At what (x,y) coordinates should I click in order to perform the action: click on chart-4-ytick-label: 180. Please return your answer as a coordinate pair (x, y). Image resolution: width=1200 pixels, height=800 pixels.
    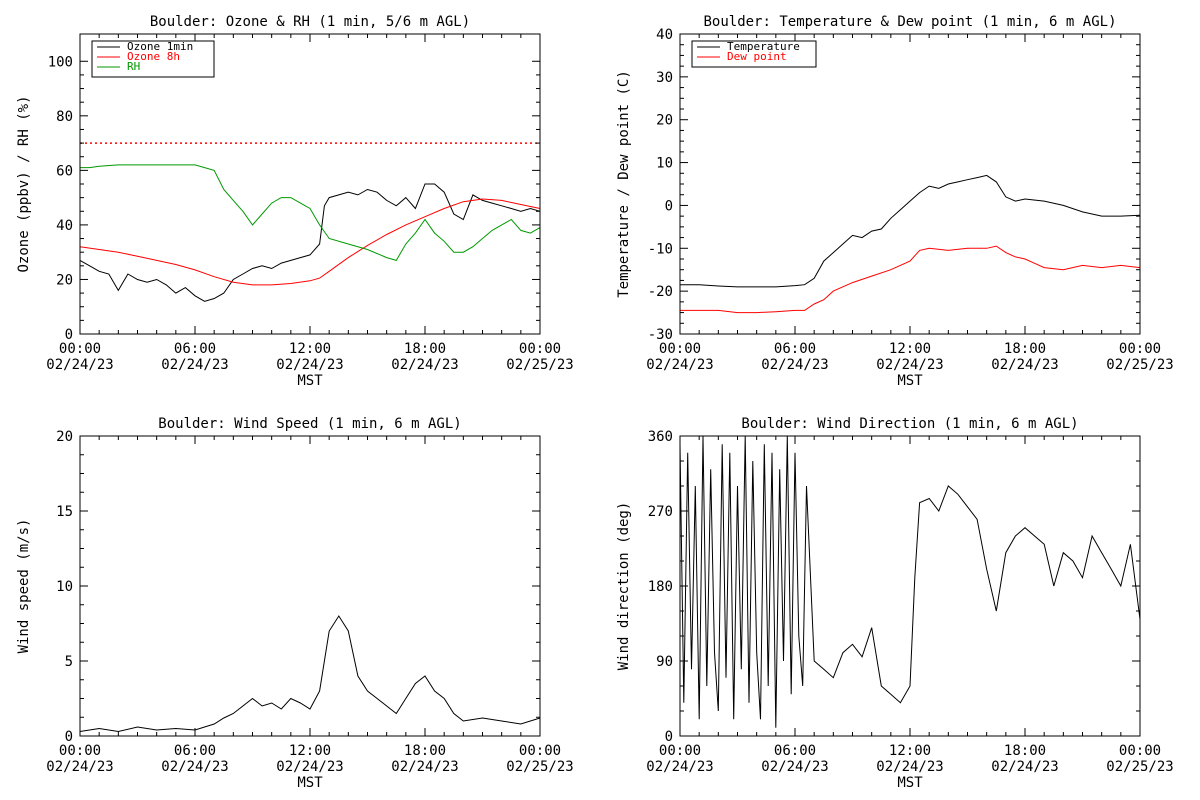
    Looking at the image, I should click on (660, 587).